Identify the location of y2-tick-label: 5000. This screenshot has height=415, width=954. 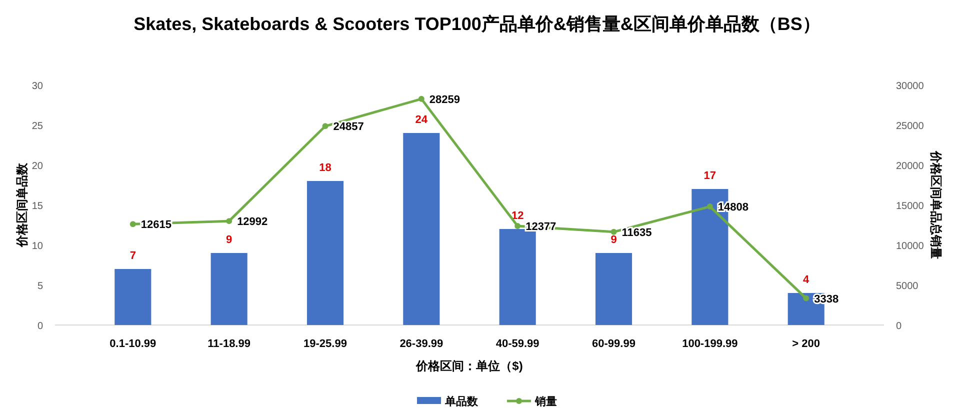
(907, 286).